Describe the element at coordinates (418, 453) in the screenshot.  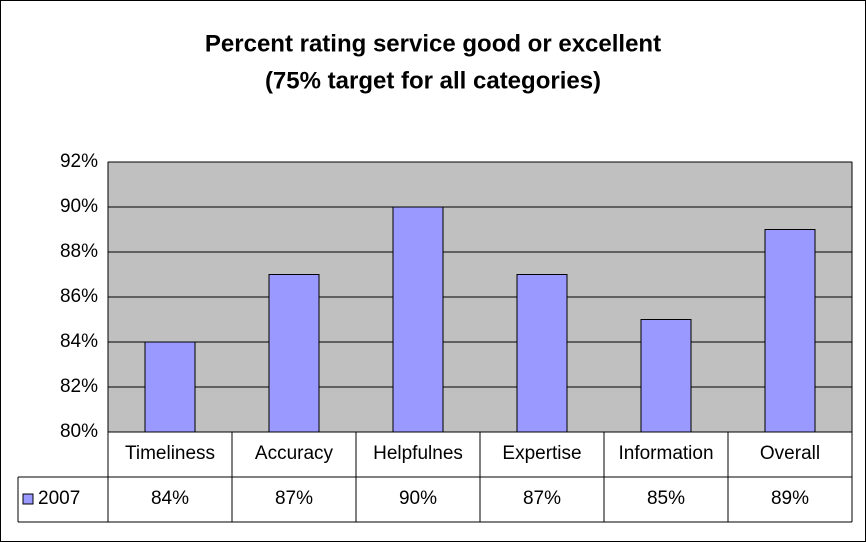
I see `x-tick-label: Helpfulnes` at that location.